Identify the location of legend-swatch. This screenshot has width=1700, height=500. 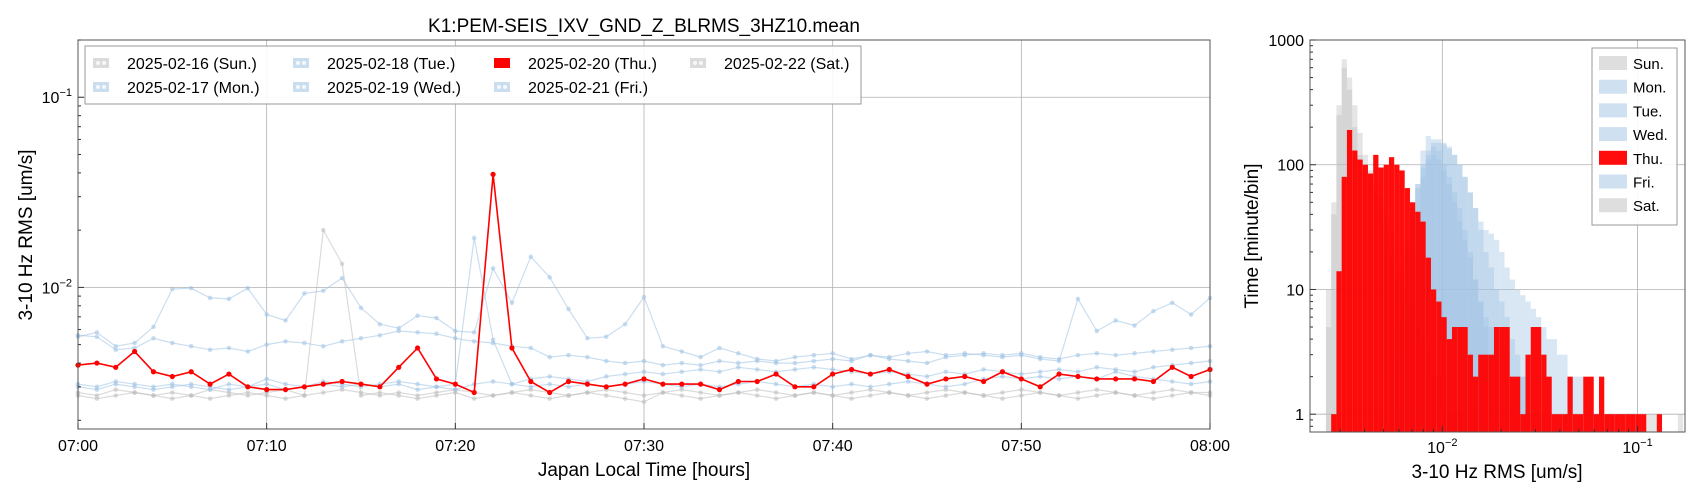
(101, 87).